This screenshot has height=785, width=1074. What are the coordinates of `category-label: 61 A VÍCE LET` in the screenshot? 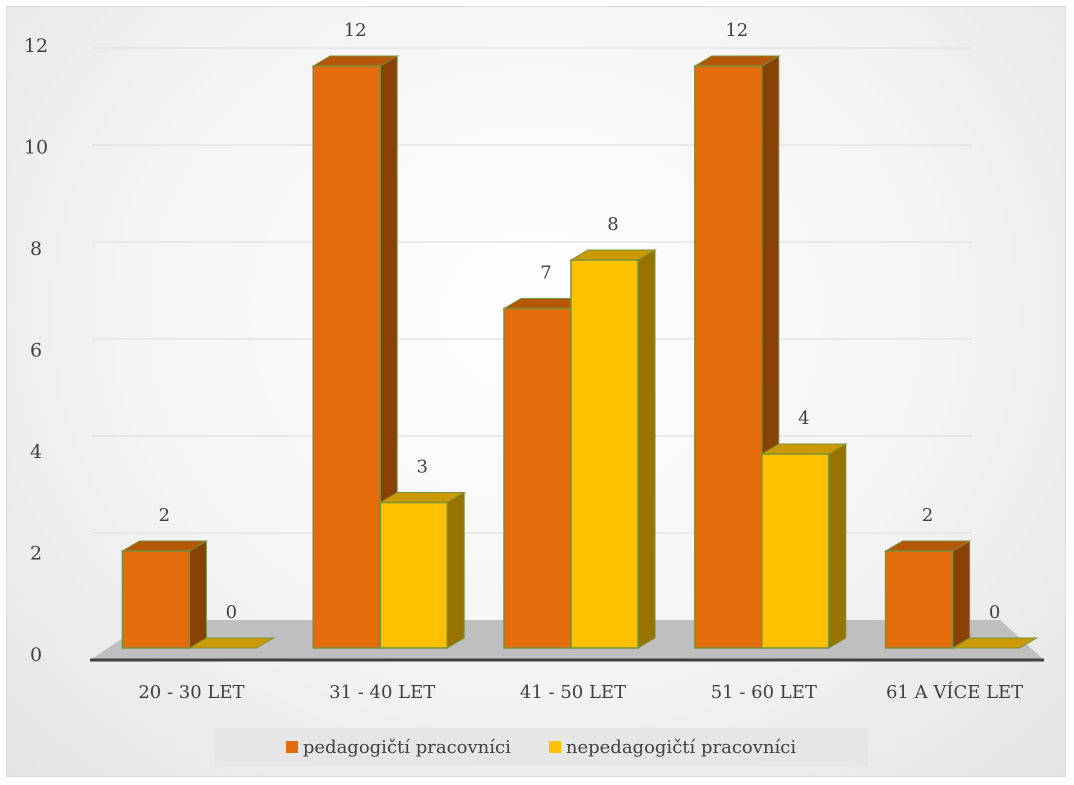 It's located at (954, 691).